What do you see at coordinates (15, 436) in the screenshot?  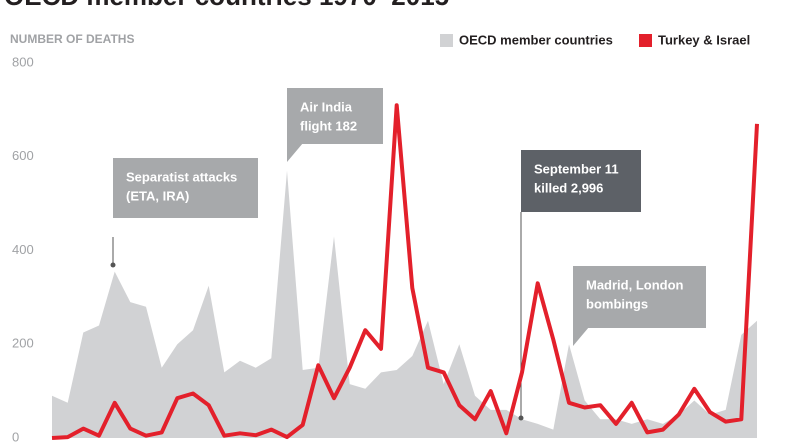 I see `y-tick-label: 0` at bounding box center [15, 436].